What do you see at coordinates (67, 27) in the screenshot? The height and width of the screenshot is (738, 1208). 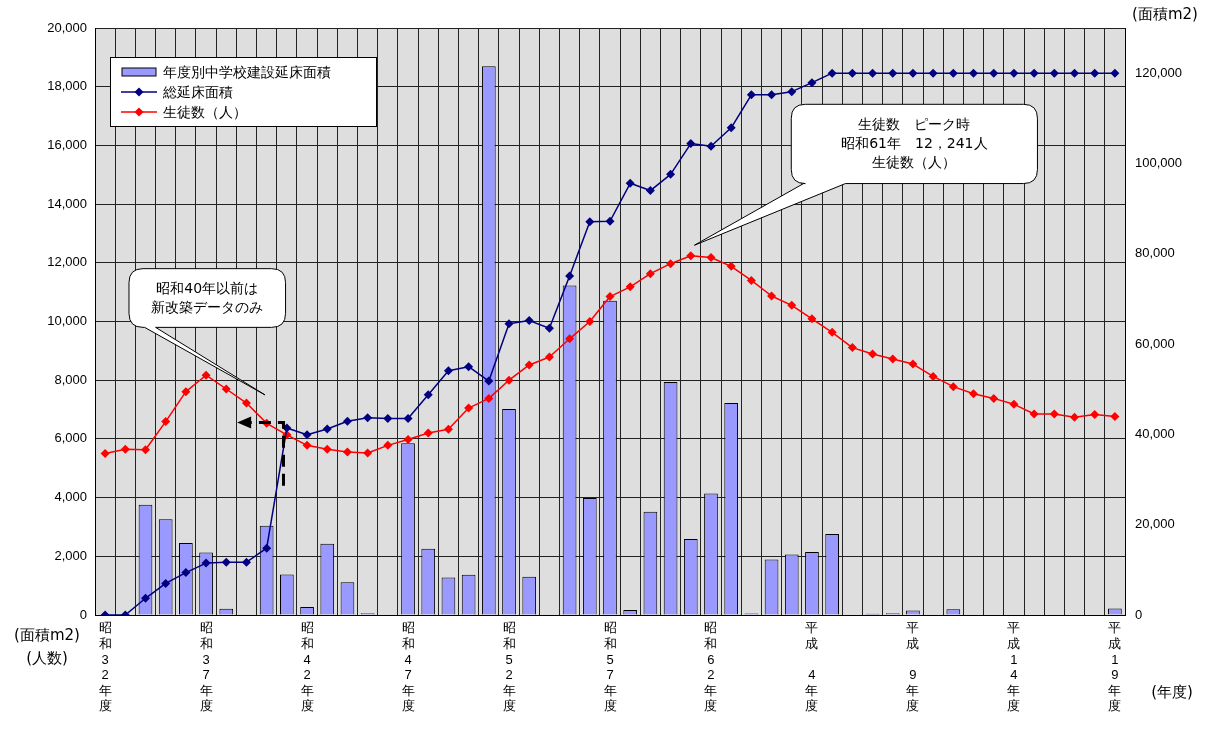 I see `y-tick-label: 20,000` at bounding box center [67, 27].